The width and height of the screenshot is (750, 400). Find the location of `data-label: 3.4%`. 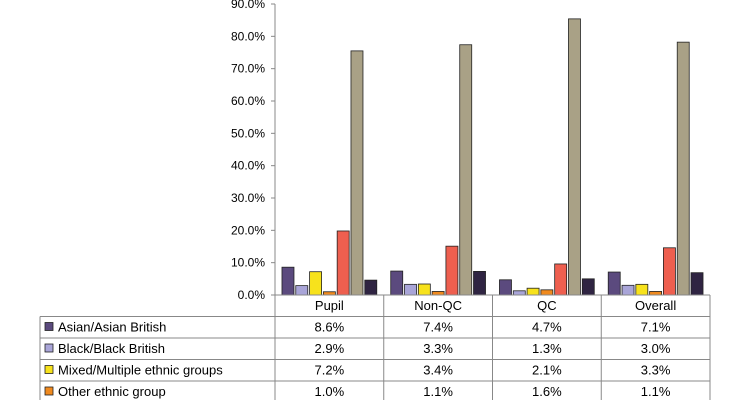

data-label: 3.4% is located at coordinates (438, 370).